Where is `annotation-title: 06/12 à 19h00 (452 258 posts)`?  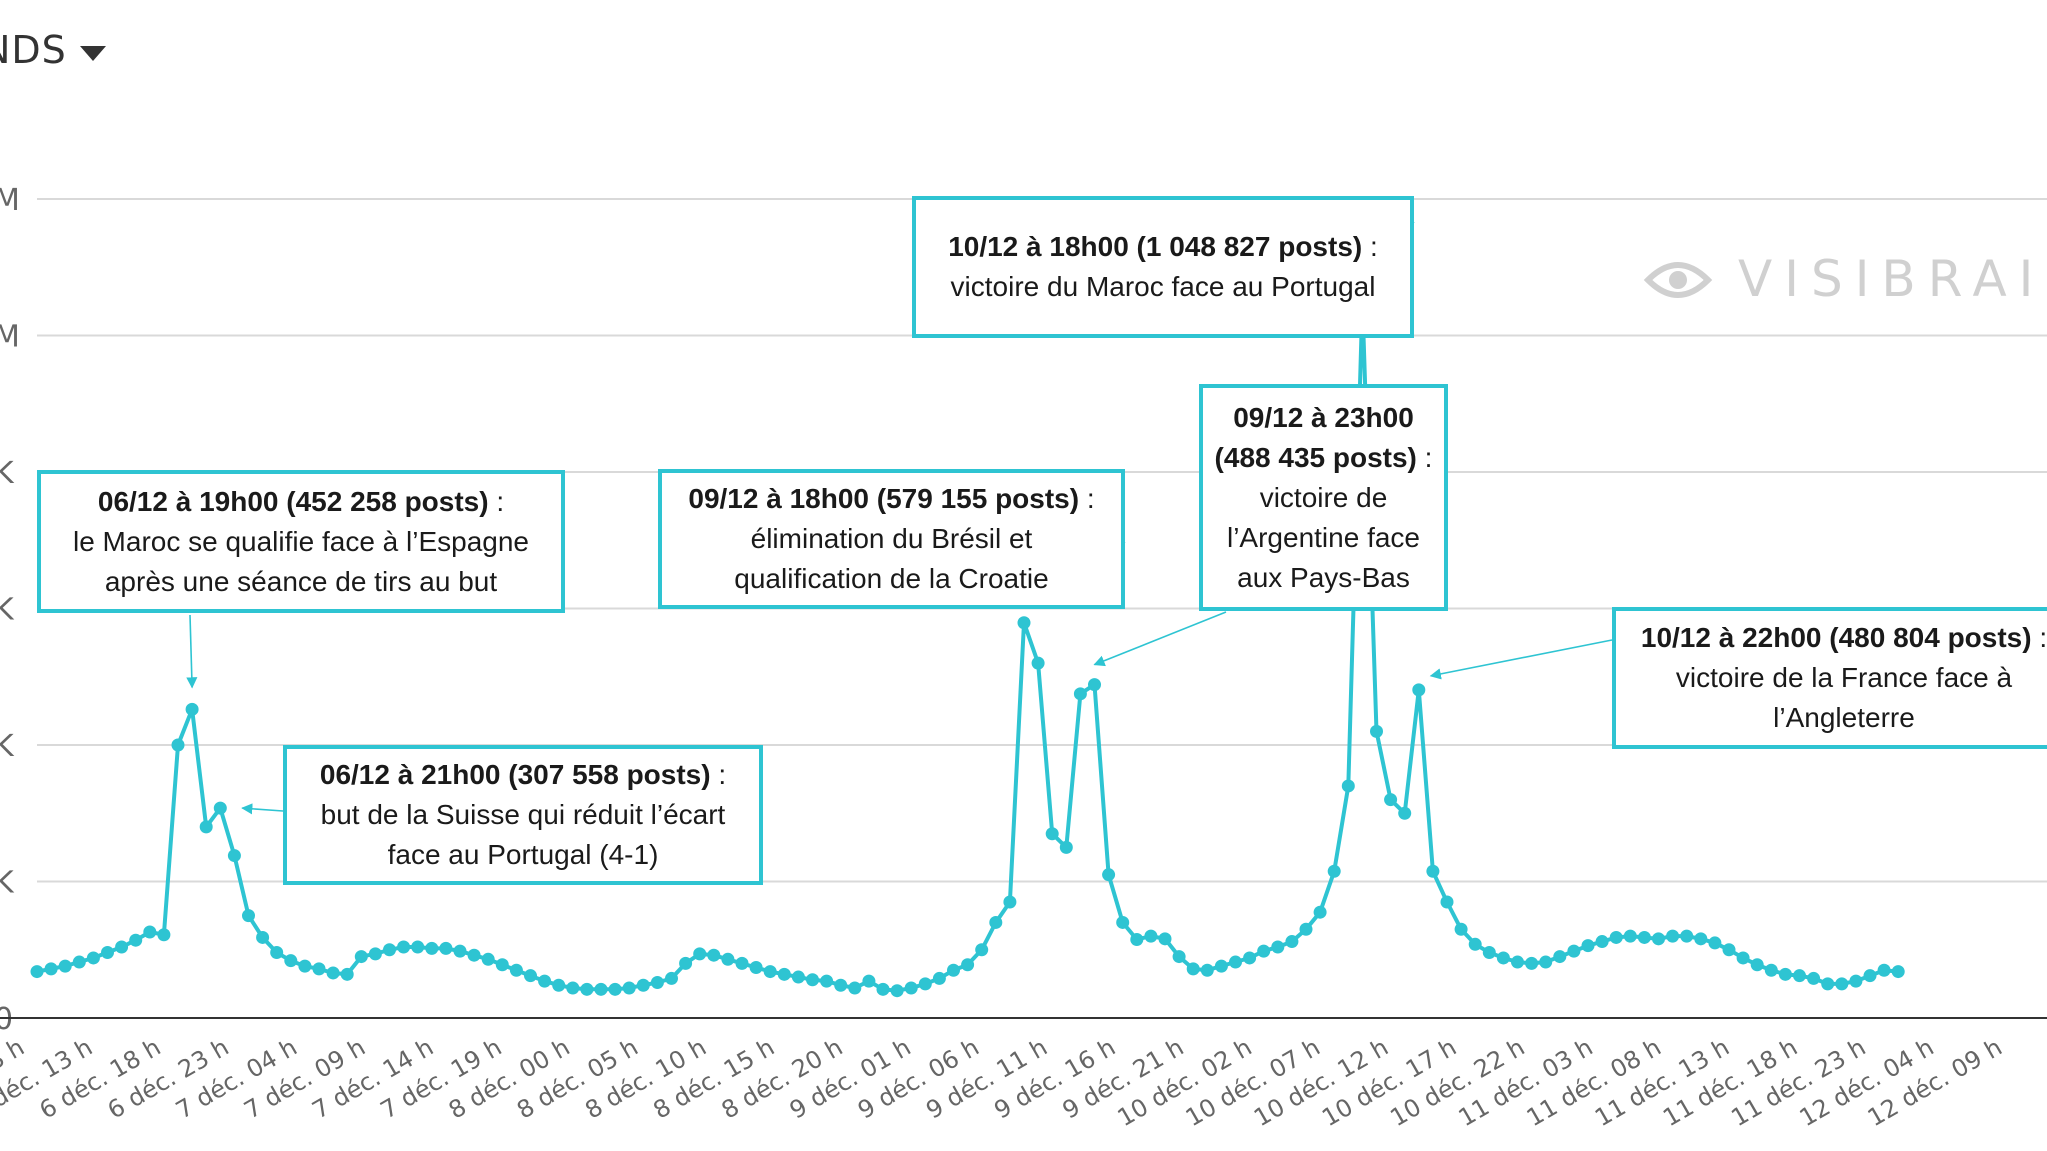
annotation-title: 06/12 à 19h00 (452 258 posts) is located at coordinates (293, 501).